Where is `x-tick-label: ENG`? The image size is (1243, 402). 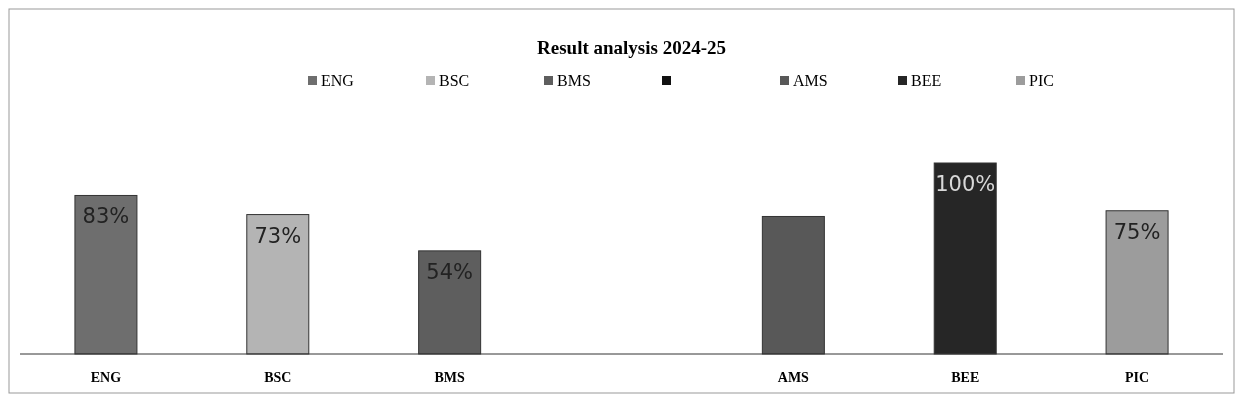 x-tick-label: ENG is located at coordinates (106, 377).